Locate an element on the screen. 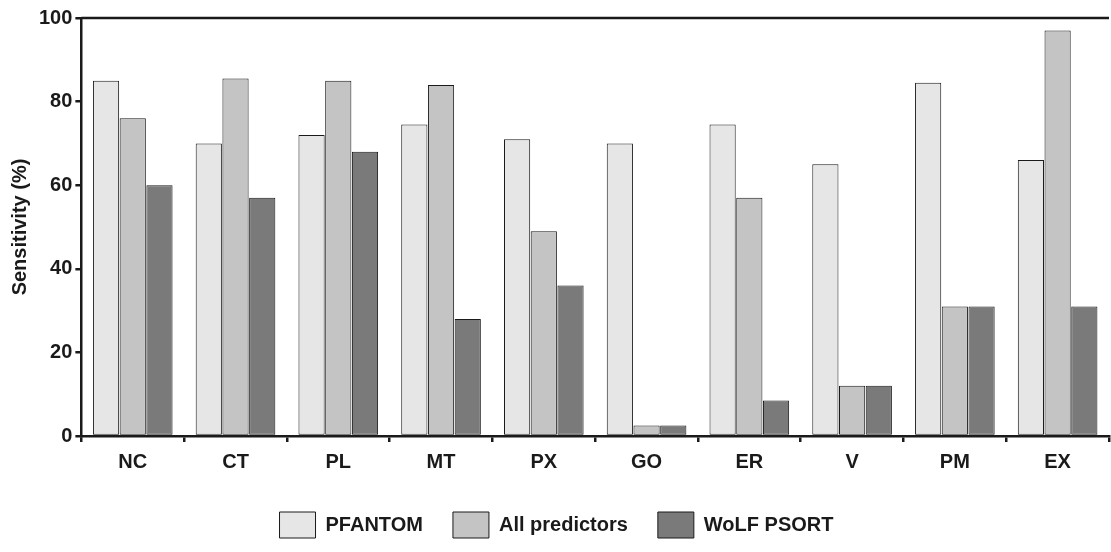 The height and width of the screenshot is (552, 1111). x-tick-label: NC is located at coordinates (133, 460).